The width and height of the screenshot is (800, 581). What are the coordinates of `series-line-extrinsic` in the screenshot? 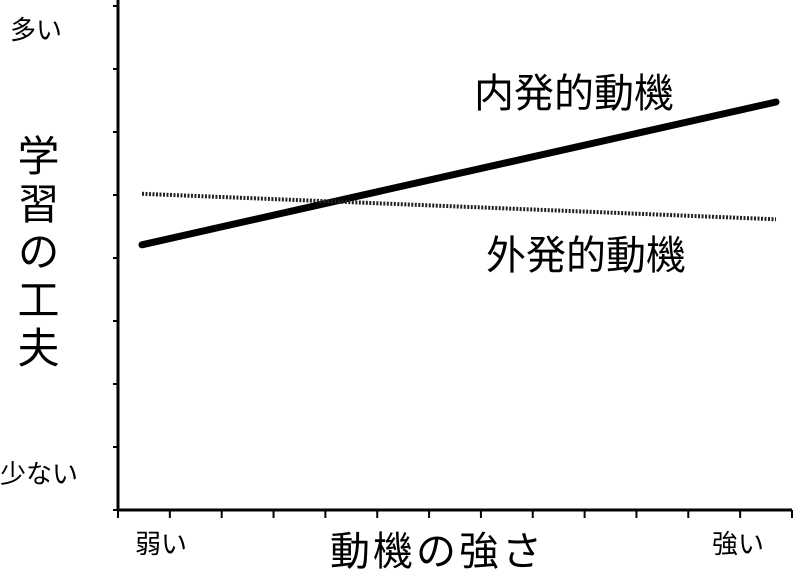 It's located at (459, 206).